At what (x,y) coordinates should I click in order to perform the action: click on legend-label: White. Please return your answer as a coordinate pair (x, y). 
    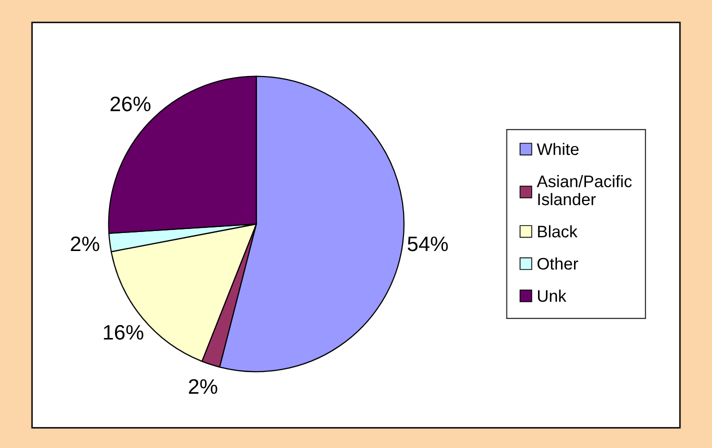
    Looking at the image, I should click on (557, 149).